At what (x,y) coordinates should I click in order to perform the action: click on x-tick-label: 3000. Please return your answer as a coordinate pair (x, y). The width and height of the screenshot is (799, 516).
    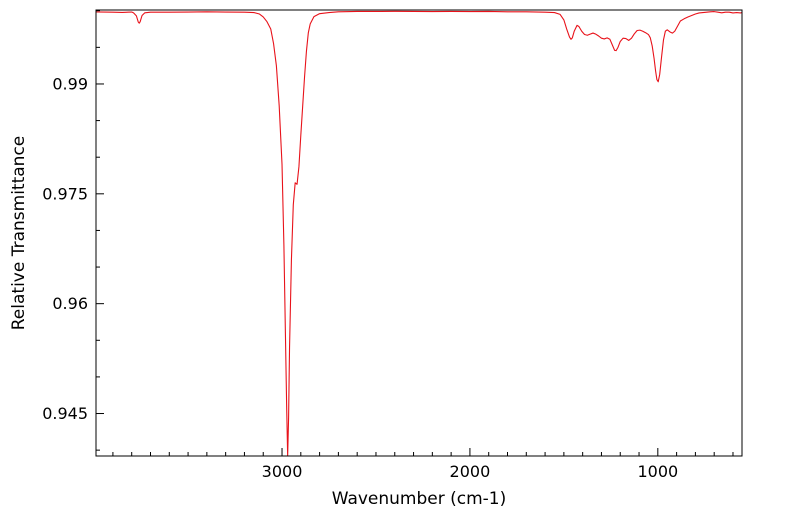
    Looking at the image, I should click on (282, 471).